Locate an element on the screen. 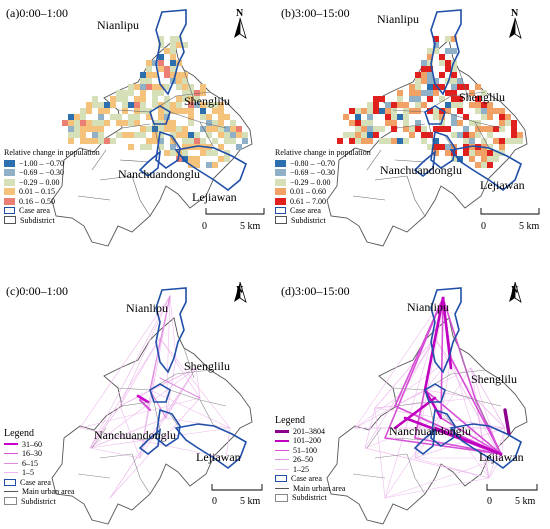  legend-title: Legend is located at coordinates (19, 433).